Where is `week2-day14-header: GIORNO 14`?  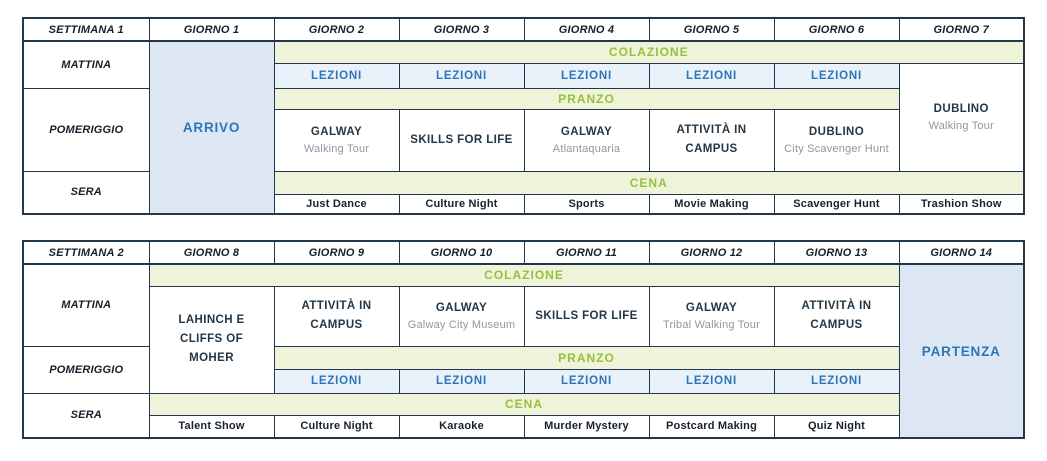
week2-day14-header: GIORNO 14 is located at coordinates (961, 252).